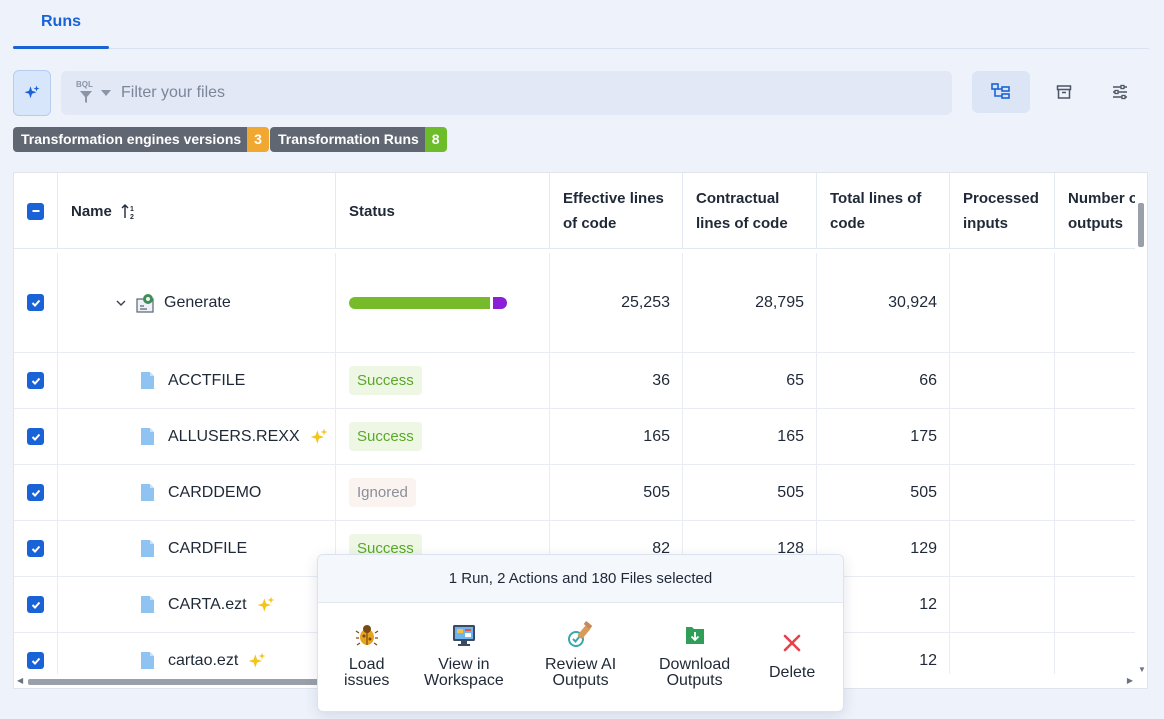 Image resolution: width=1164 pixels, height=719 pixels. I want to click on sliders-icon, so click(1120, 92).